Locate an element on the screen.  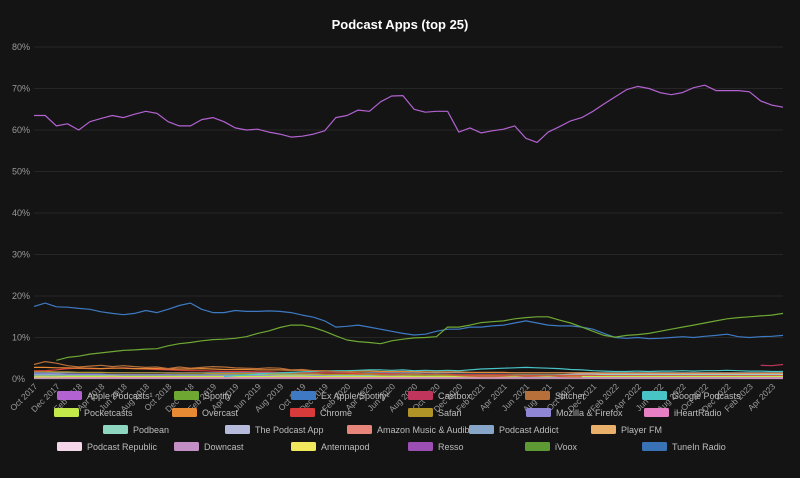
series-line-spotify is located at coordinates (420, 336).